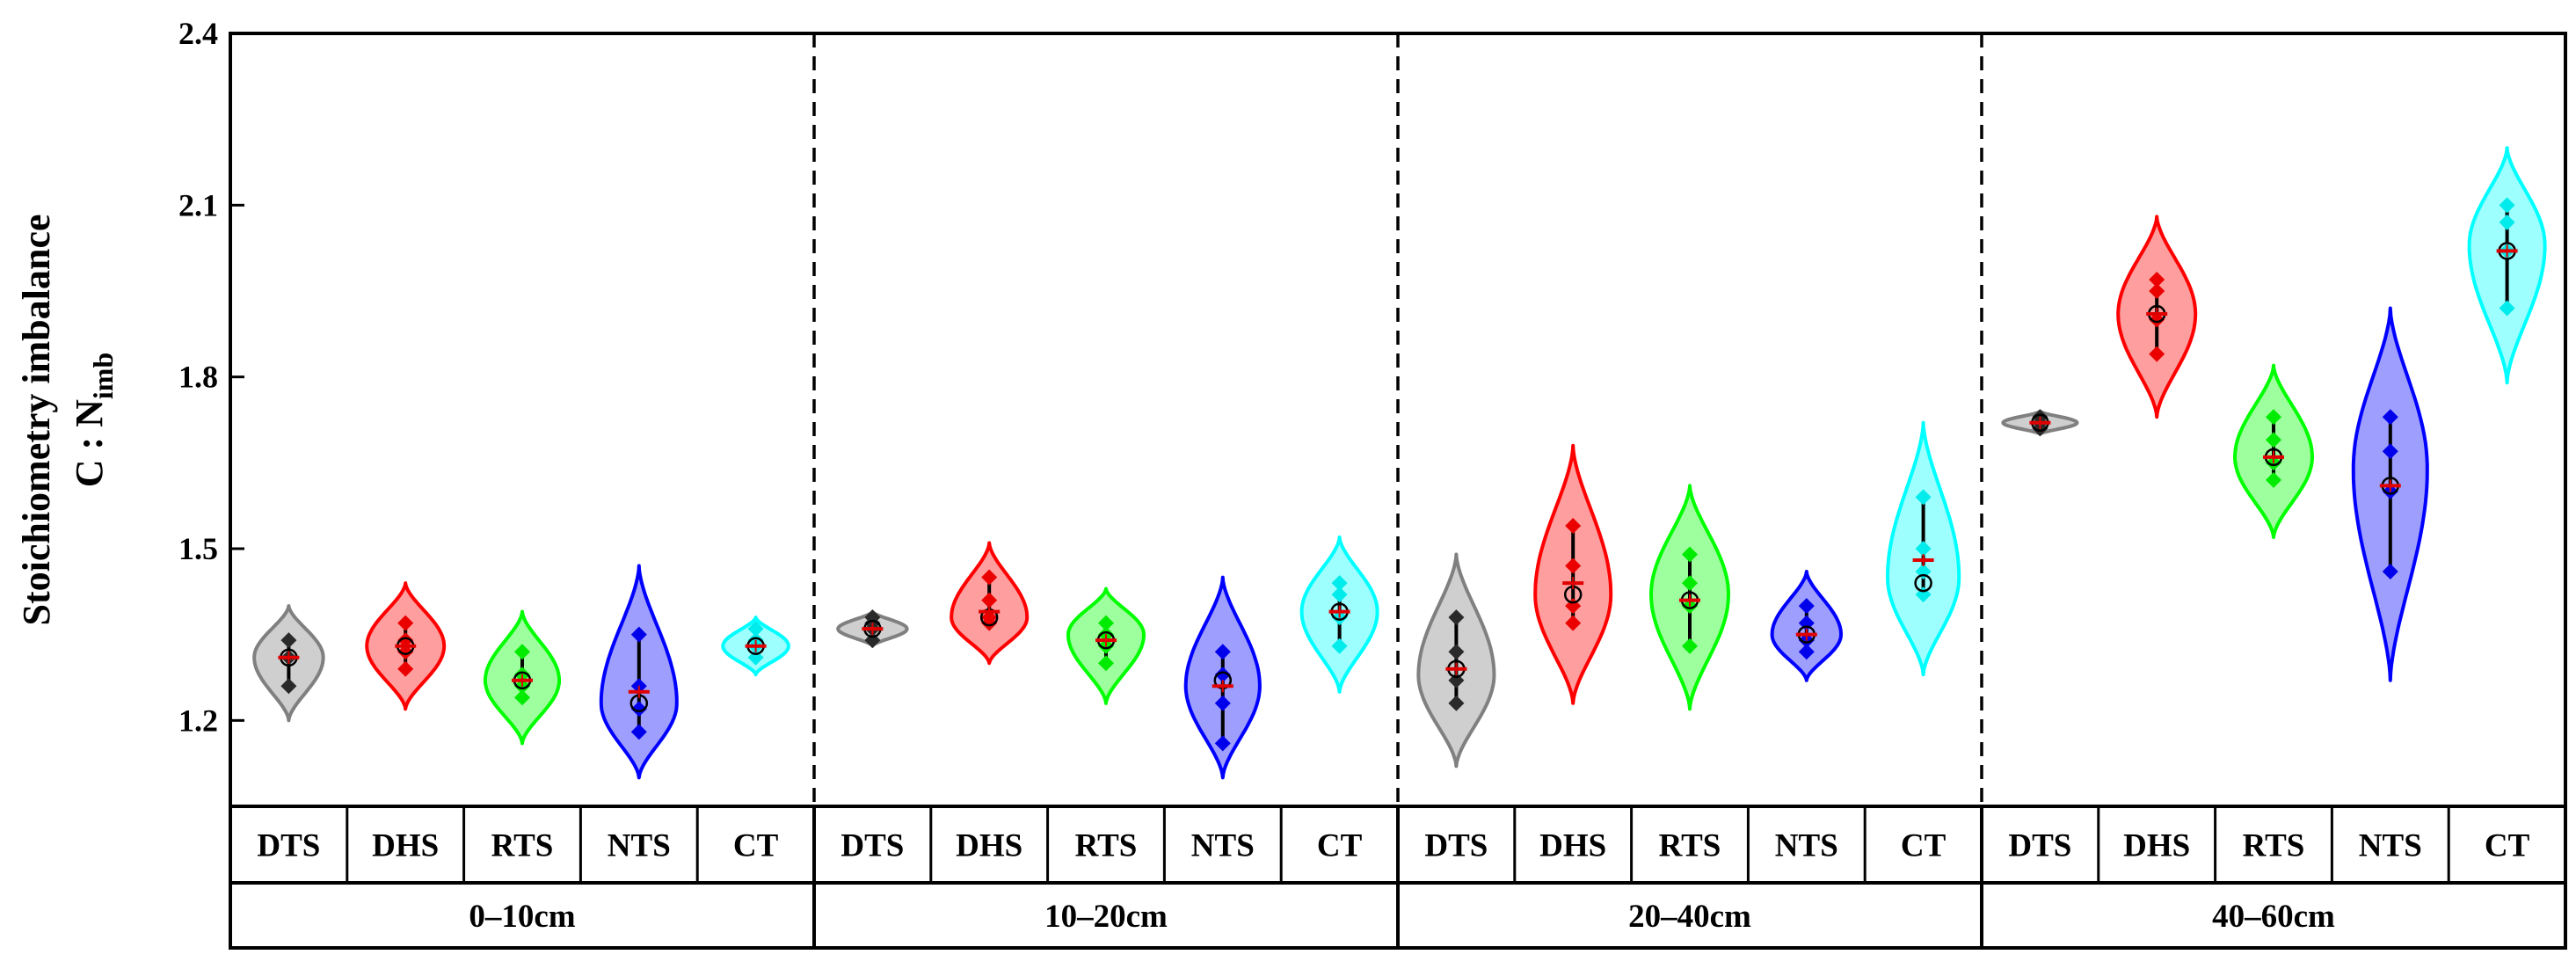  I want to click on y-axis-label-subscript: imb, so click(103, 376).